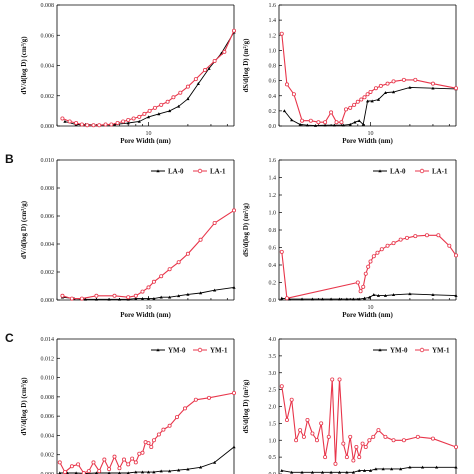 The width and height of the screenshot is (474, 474). Describe the element at coordinates (48, 398) in the screenshot. I see `y-tick-label: 0.008` at that location.